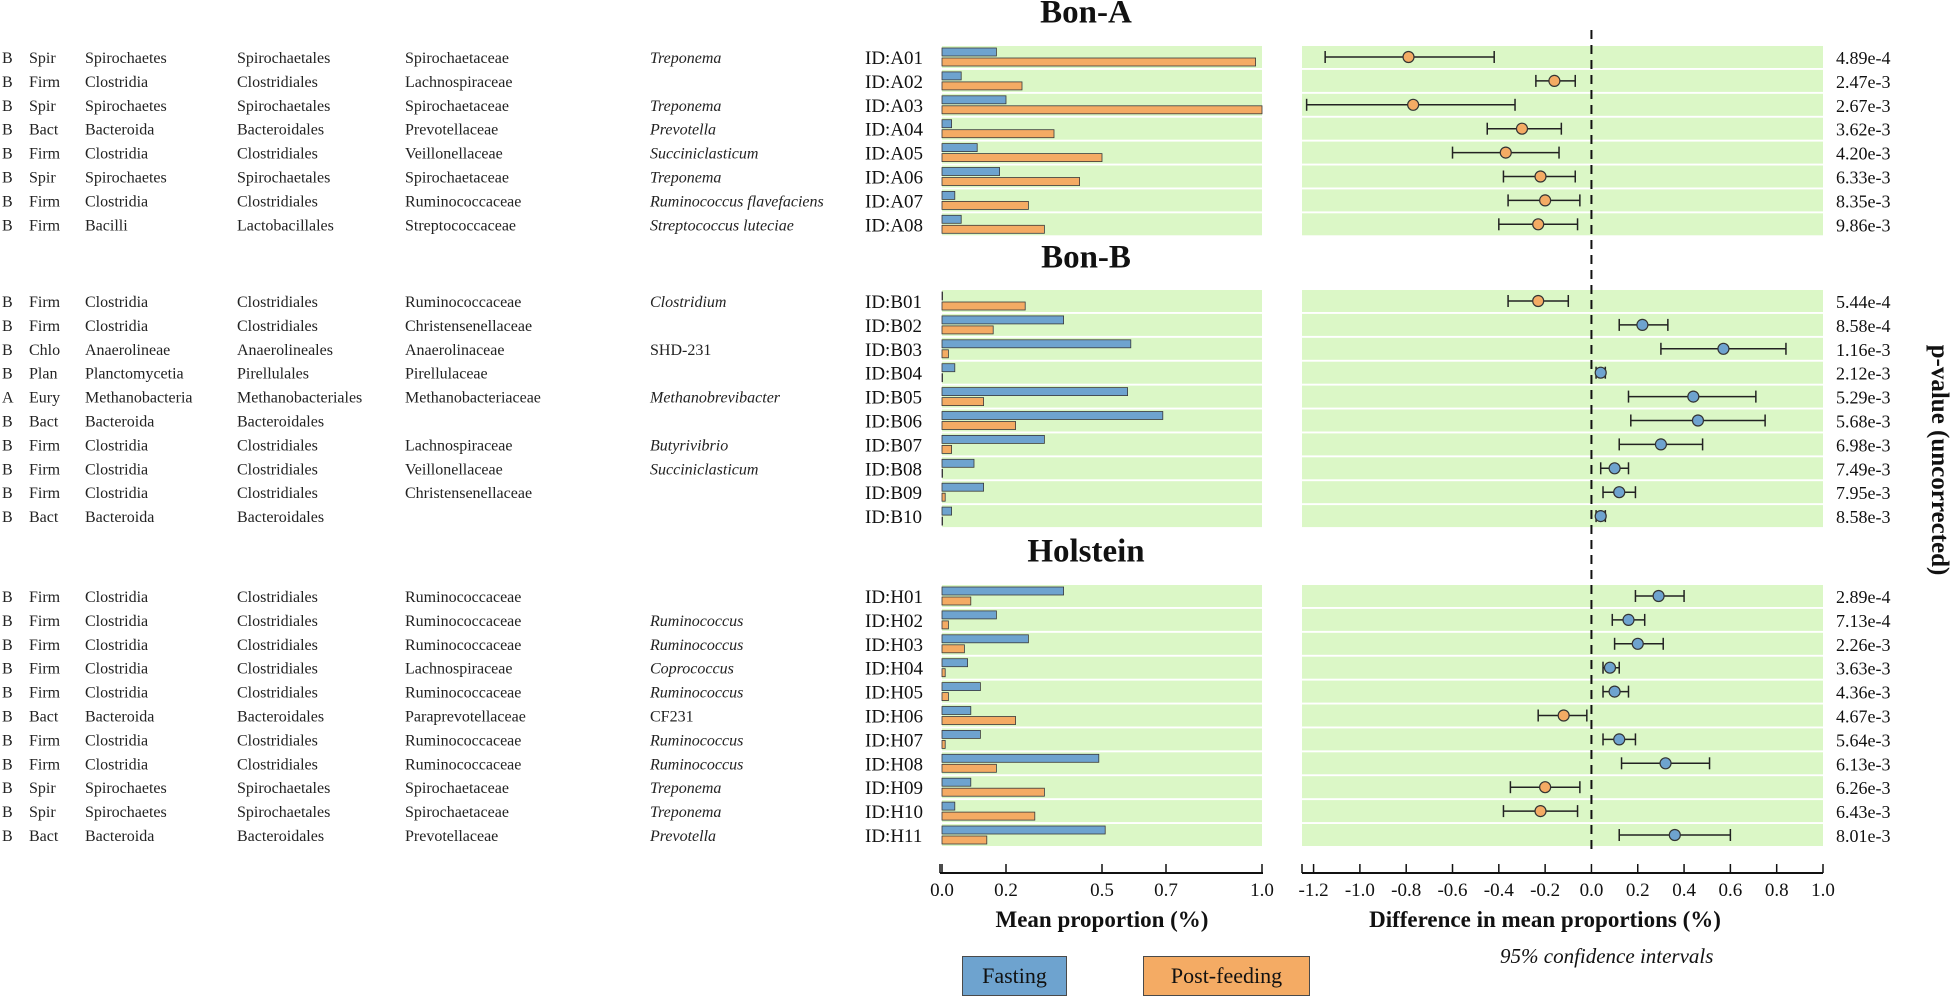 This screenshot has width=1950, height=998. What do you see at coordinates (893, 445) in the screenshot?
I see `feature-id: ID:B07` at bounding box center [893, 445].